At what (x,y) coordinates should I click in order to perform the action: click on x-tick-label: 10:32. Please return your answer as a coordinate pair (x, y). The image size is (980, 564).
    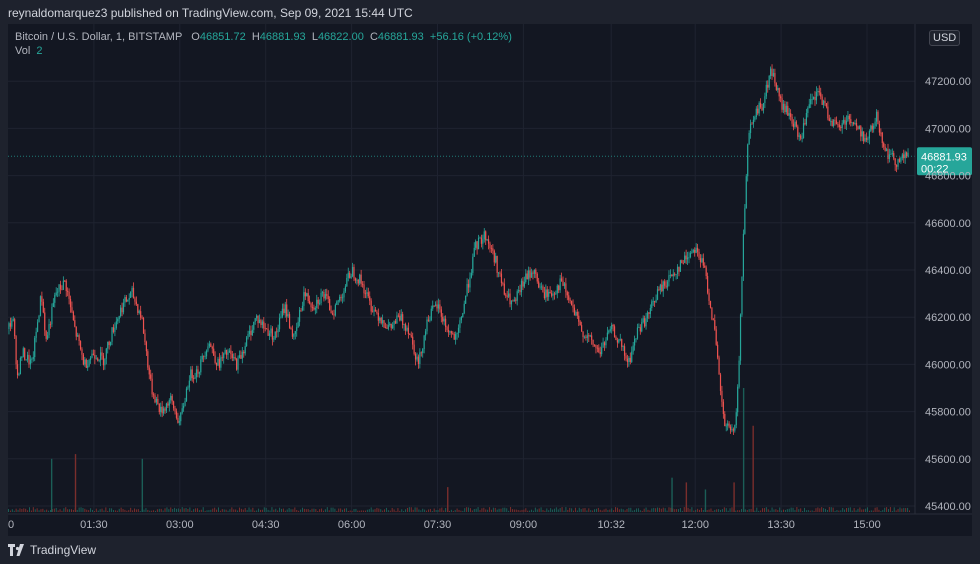
    Looking at the image, I should click on (611, 525).